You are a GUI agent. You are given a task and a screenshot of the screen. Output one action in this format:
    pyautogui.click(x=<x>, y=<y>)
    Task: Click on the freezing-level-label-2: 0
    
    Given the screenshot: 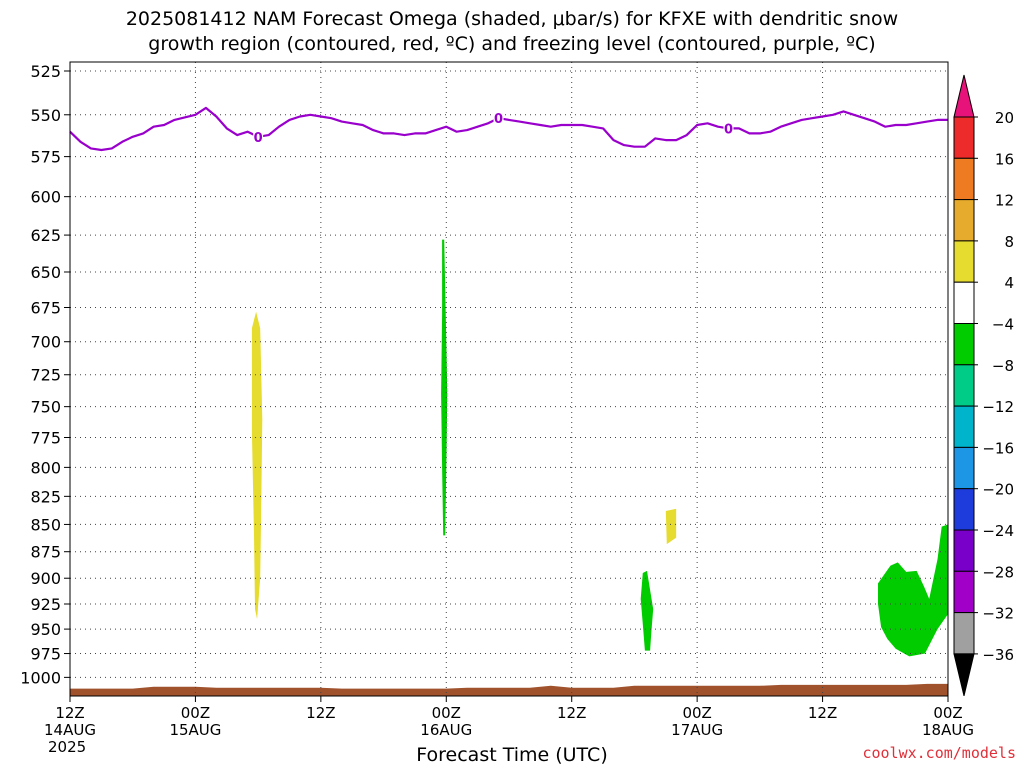 What is the action you would take?
    pyautogui.click(x=498, y=119)
    